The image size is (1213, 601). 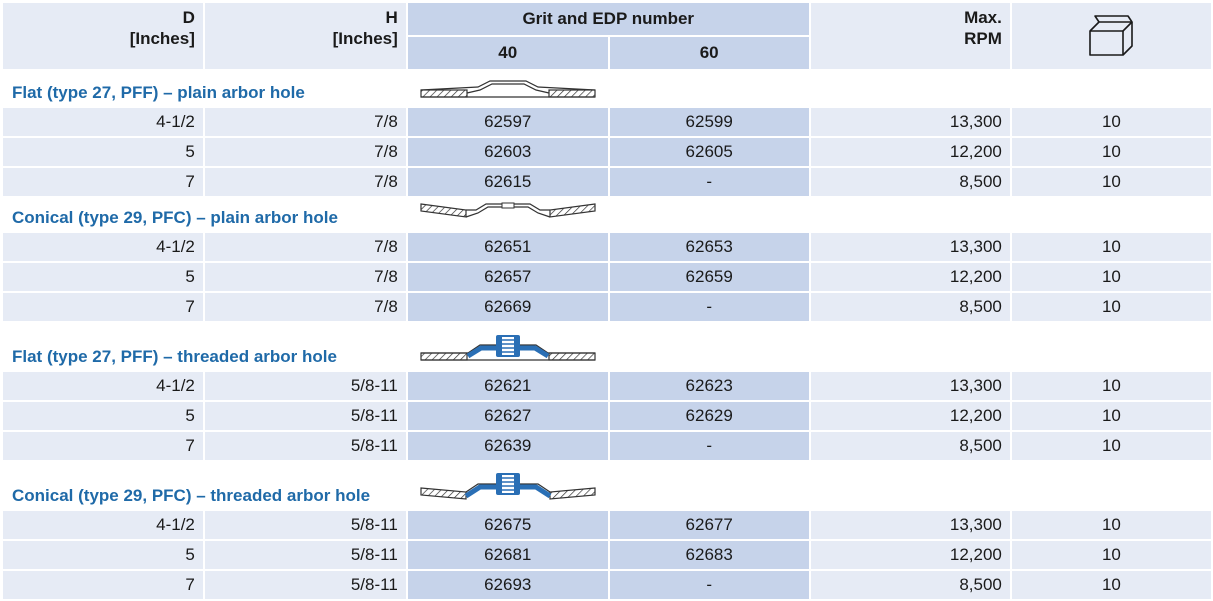 What do you see at coordinates (507, 386) in the screenshot?
I see `cell-edp-grit-40: 62621` at bounding box center [507, 386].